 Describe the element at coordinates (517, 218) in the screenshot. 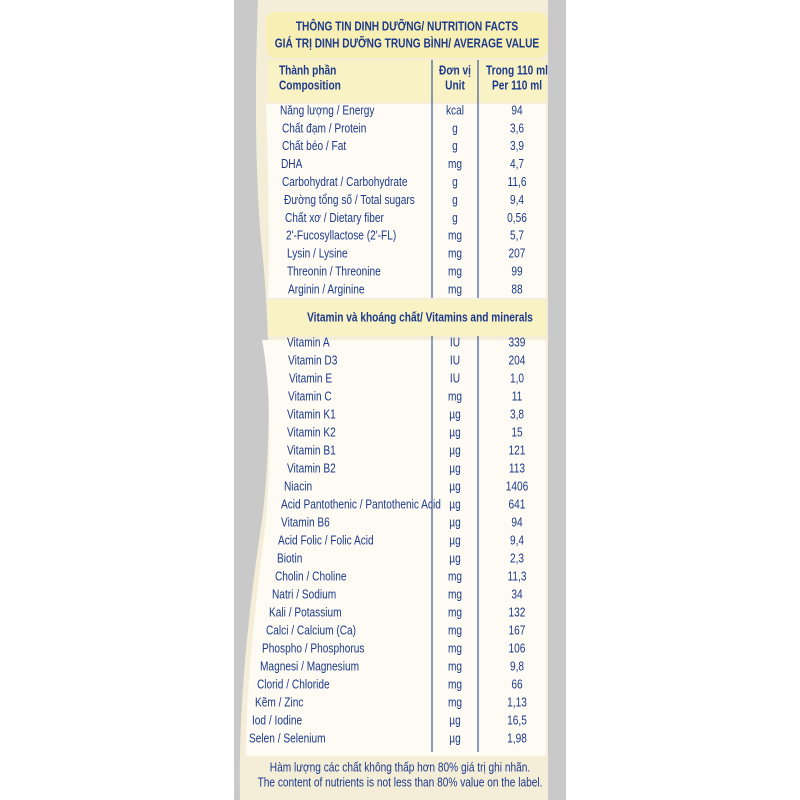

I see `amount: 0,56` at that location.